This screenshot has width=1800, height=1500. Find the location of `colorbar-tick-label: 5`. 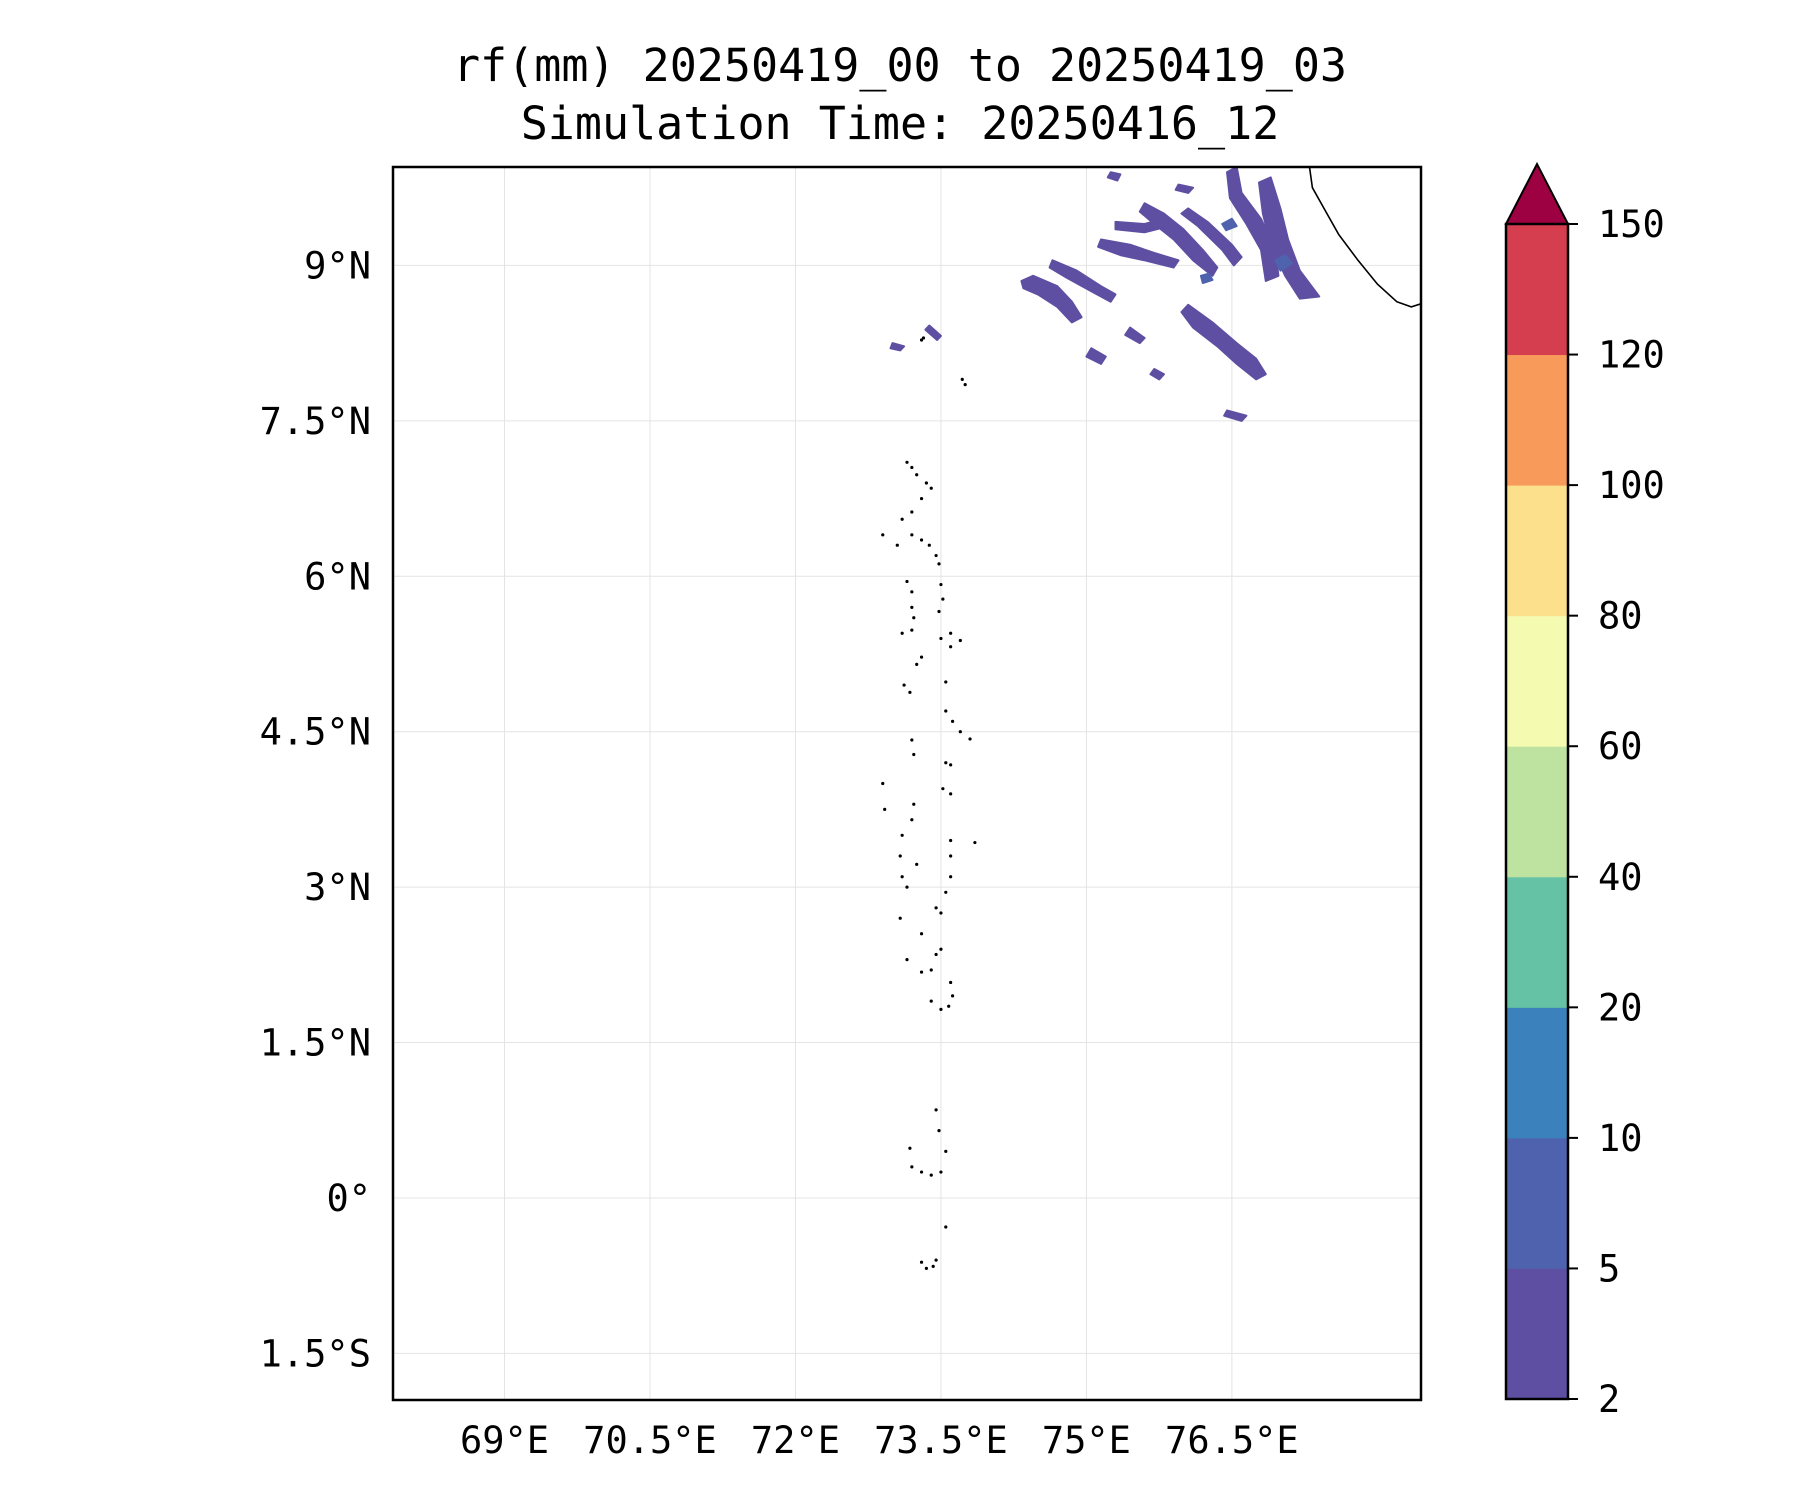

colorbar-tick-label: 5 is located at coordinates (1609, 1268).